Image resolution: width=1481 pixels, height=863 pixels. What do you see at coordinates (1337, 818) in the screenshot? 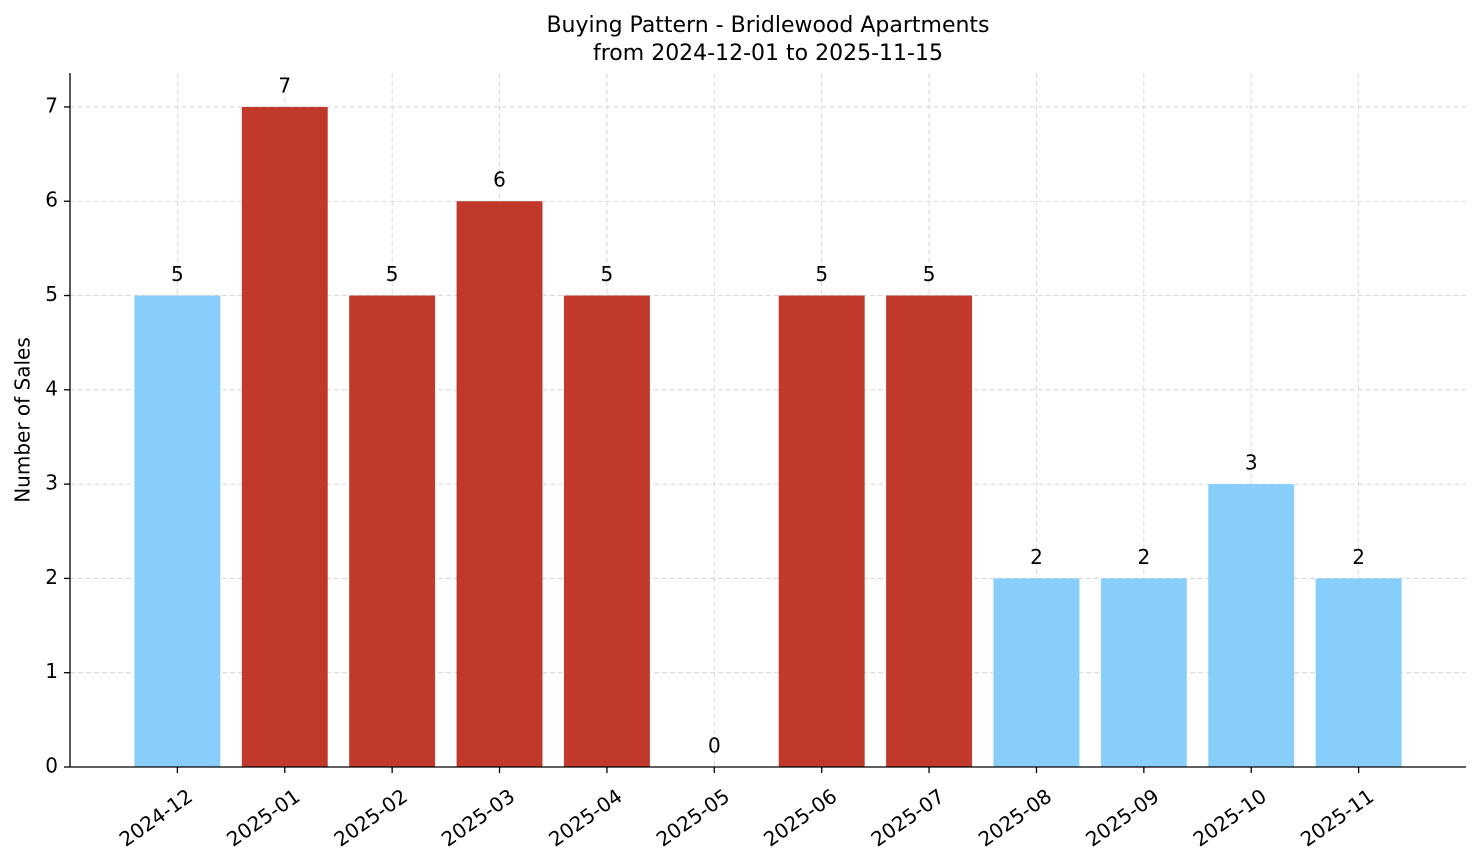
I see `x-tick-label: 2025-11` at bounding box center [1337, 818].